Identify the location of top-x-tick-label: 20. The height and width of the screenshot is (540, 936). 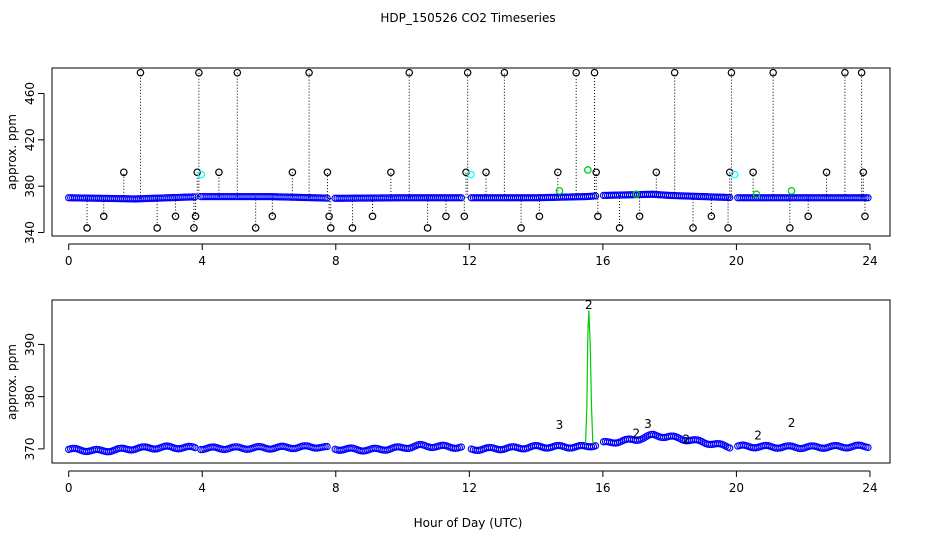
(736, 261).